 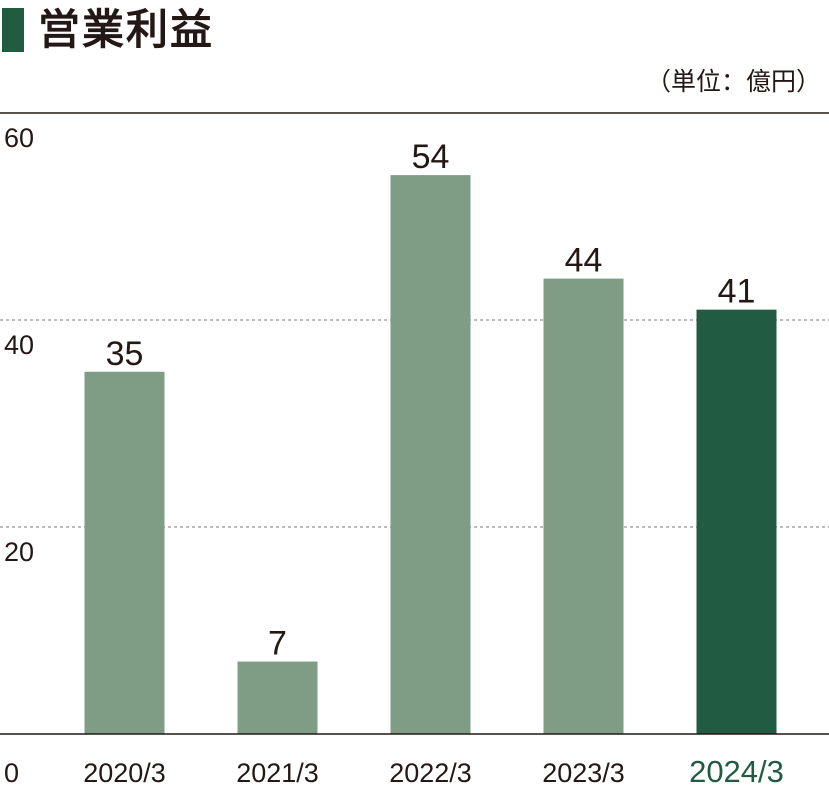 What do you see at coordinates (13, 30) in the screenshot?
I see `title-marker` at bounding box center [13, 30].